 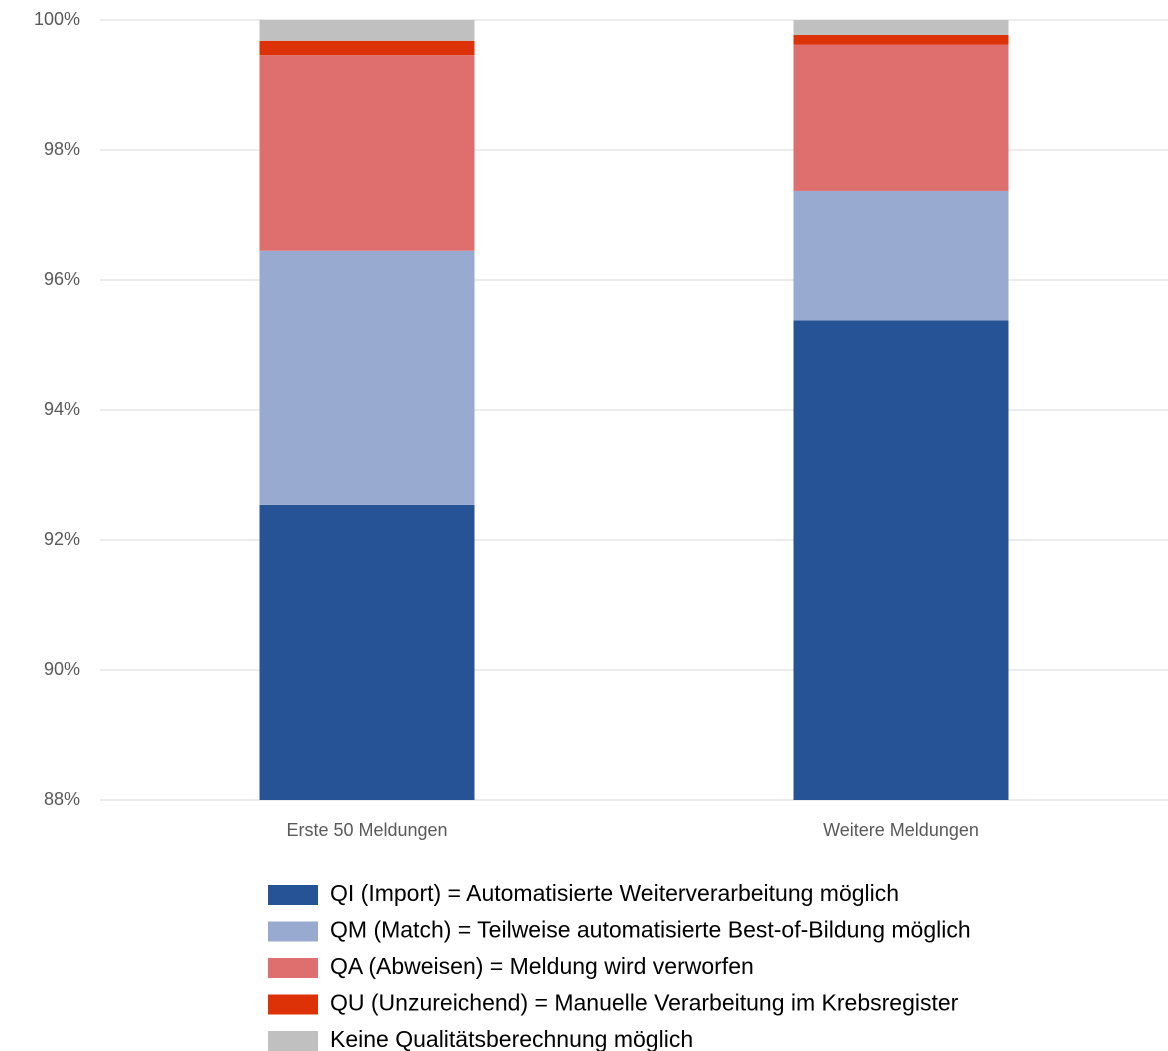 What do you see at coordinates (62, 669) in the screenshot?
I see `y-tick-label: 90%` at bounding box center [62, 669].